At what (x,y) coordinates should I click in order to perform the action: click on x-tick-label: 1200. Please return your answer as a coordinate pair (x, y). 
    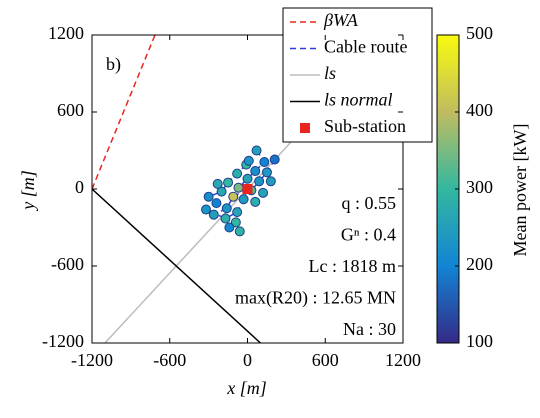
    Looking at the image, I should click on (403, 360).